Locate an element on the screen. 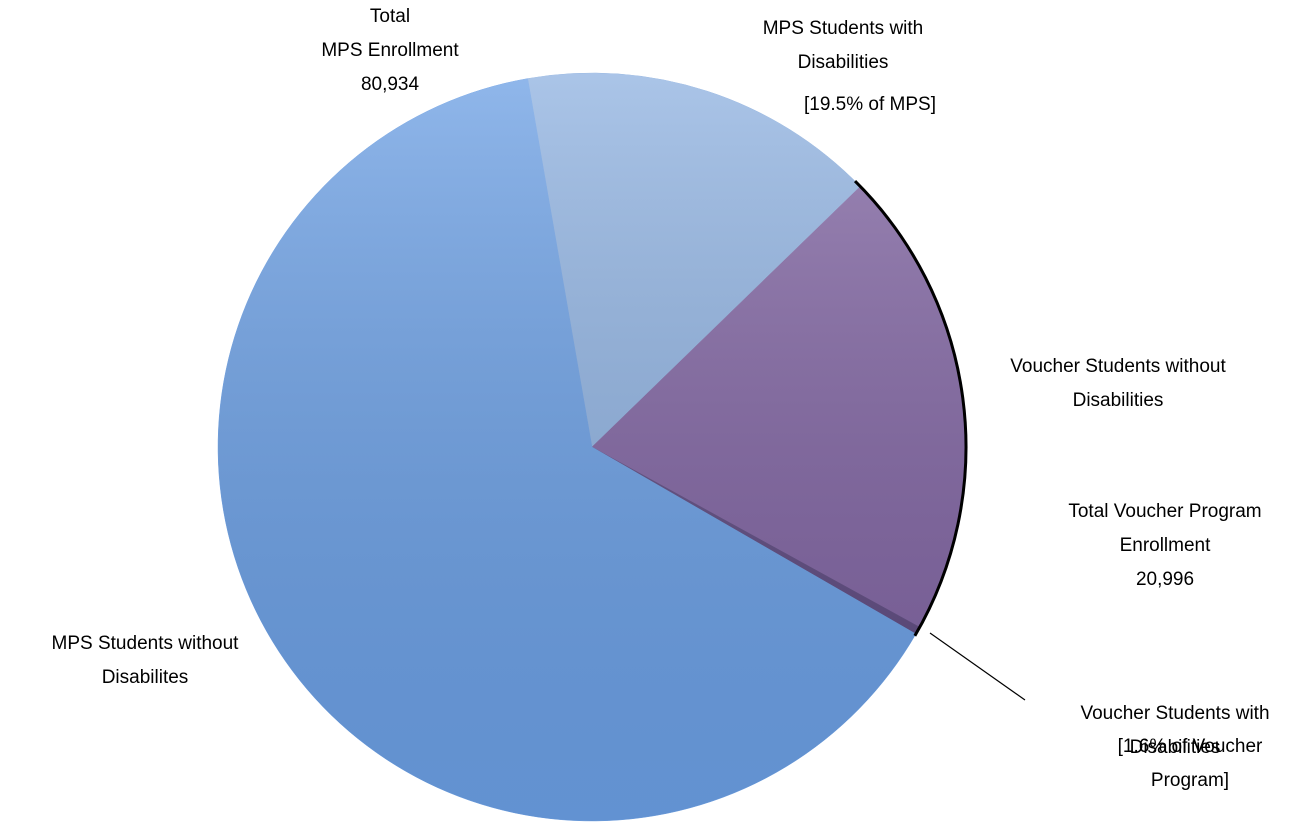 The image size is (1312, 825). annotation: Total Voucher Program Enrollment 20,996 is located at coordinates (1165, 546).